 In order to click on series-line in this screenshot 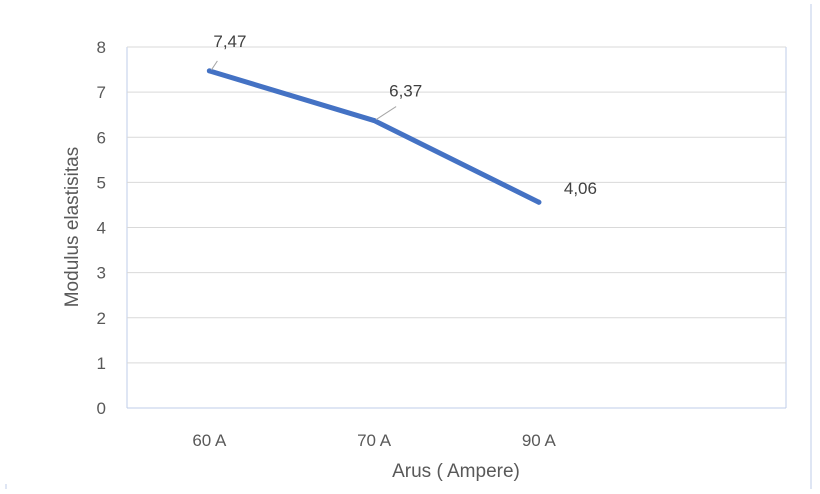, I will do `click(374, 136)`.